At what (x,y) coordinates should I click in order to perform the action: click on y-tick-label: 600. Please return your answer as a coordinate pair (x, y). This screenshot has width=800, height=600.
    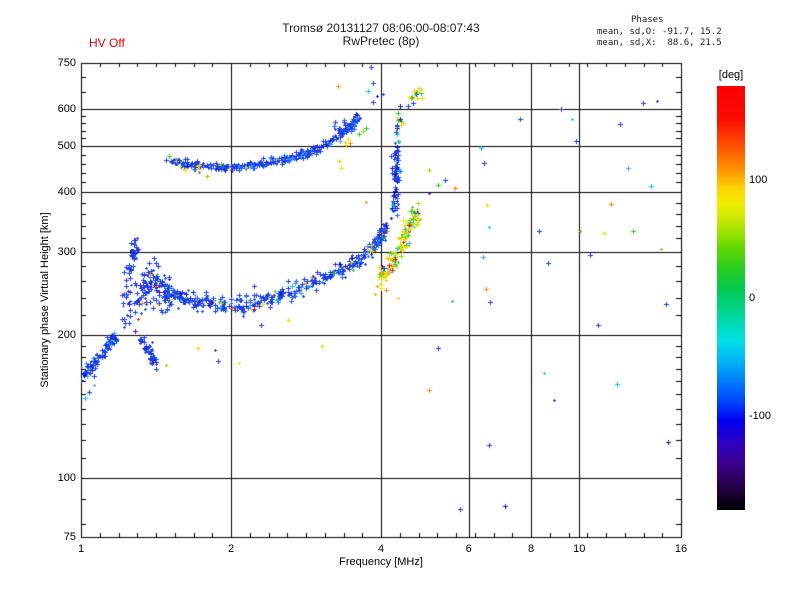
    Looking at the image, I should click on (66, 108).